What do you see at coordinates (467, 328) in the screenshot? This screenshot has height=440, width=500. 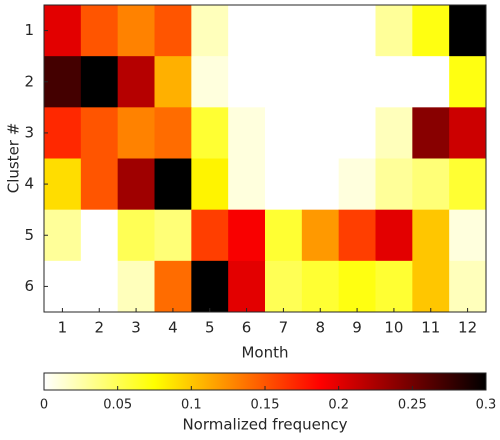 I see `x-tick-label: 12` at bounding box center [467, 328].